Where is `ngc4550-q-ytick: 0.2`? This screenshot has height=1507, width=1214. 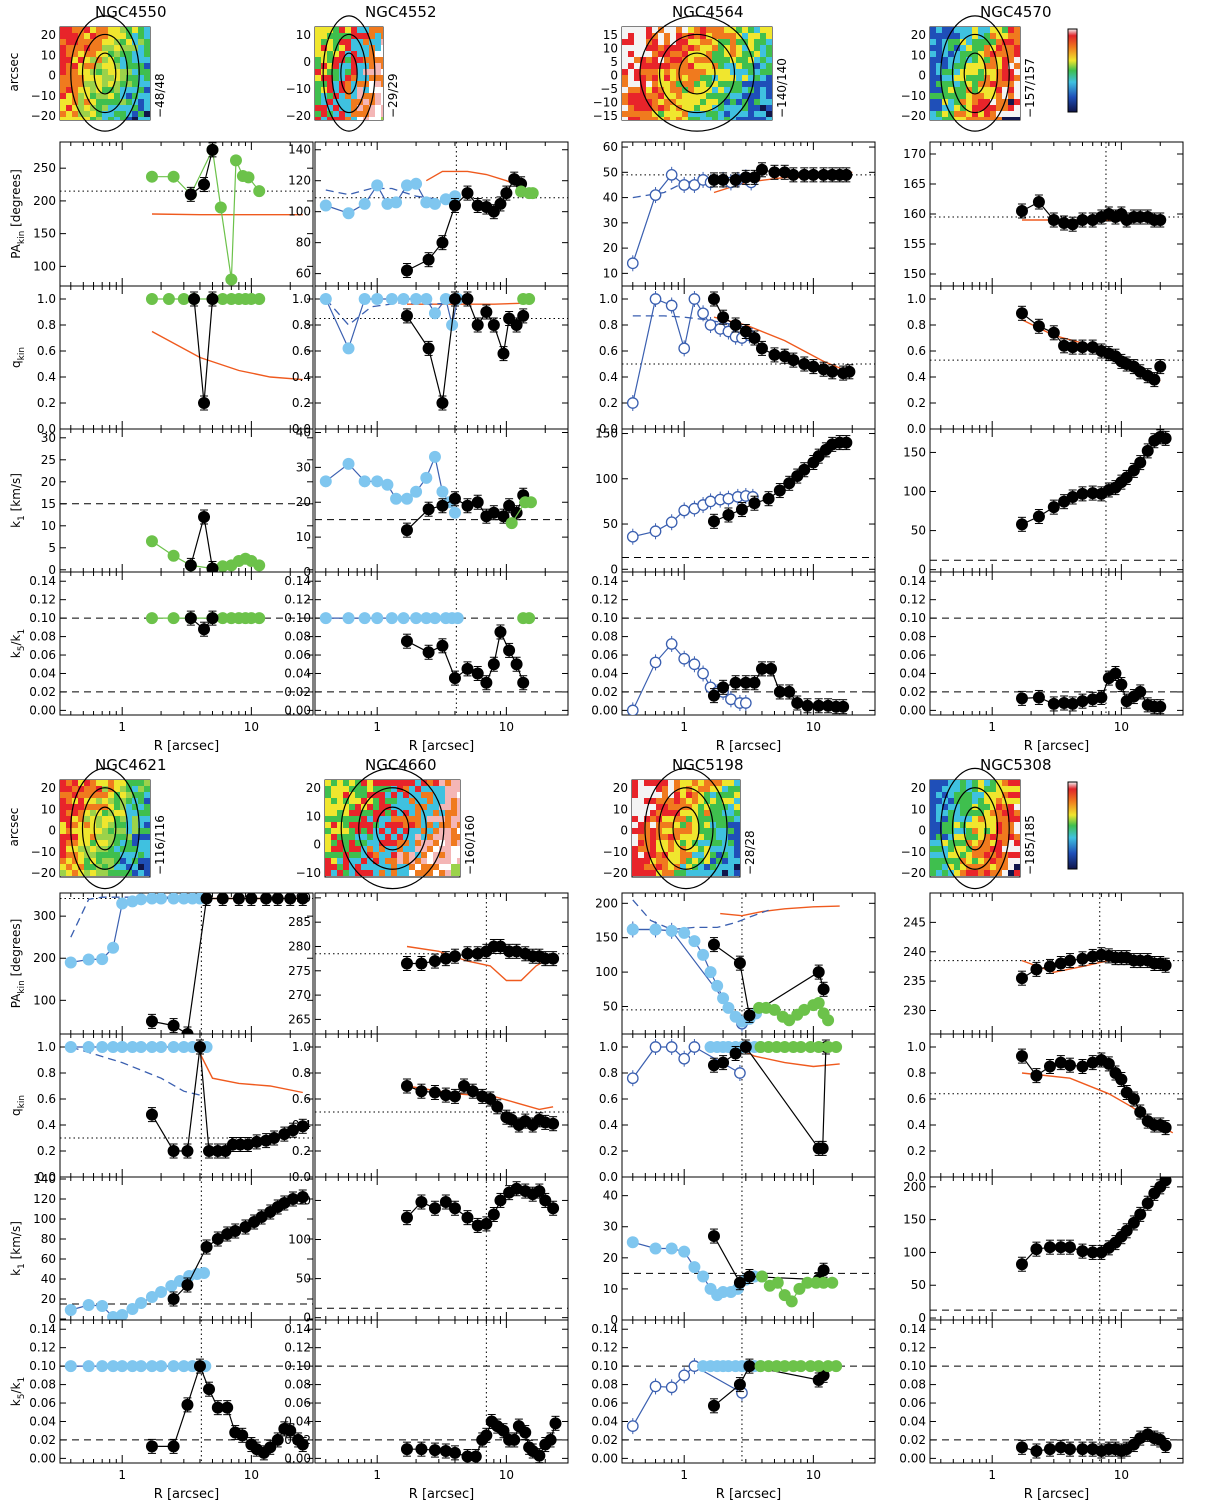
ngc4550-q-ytick: 0.2 is located at coordinates (46, 403).